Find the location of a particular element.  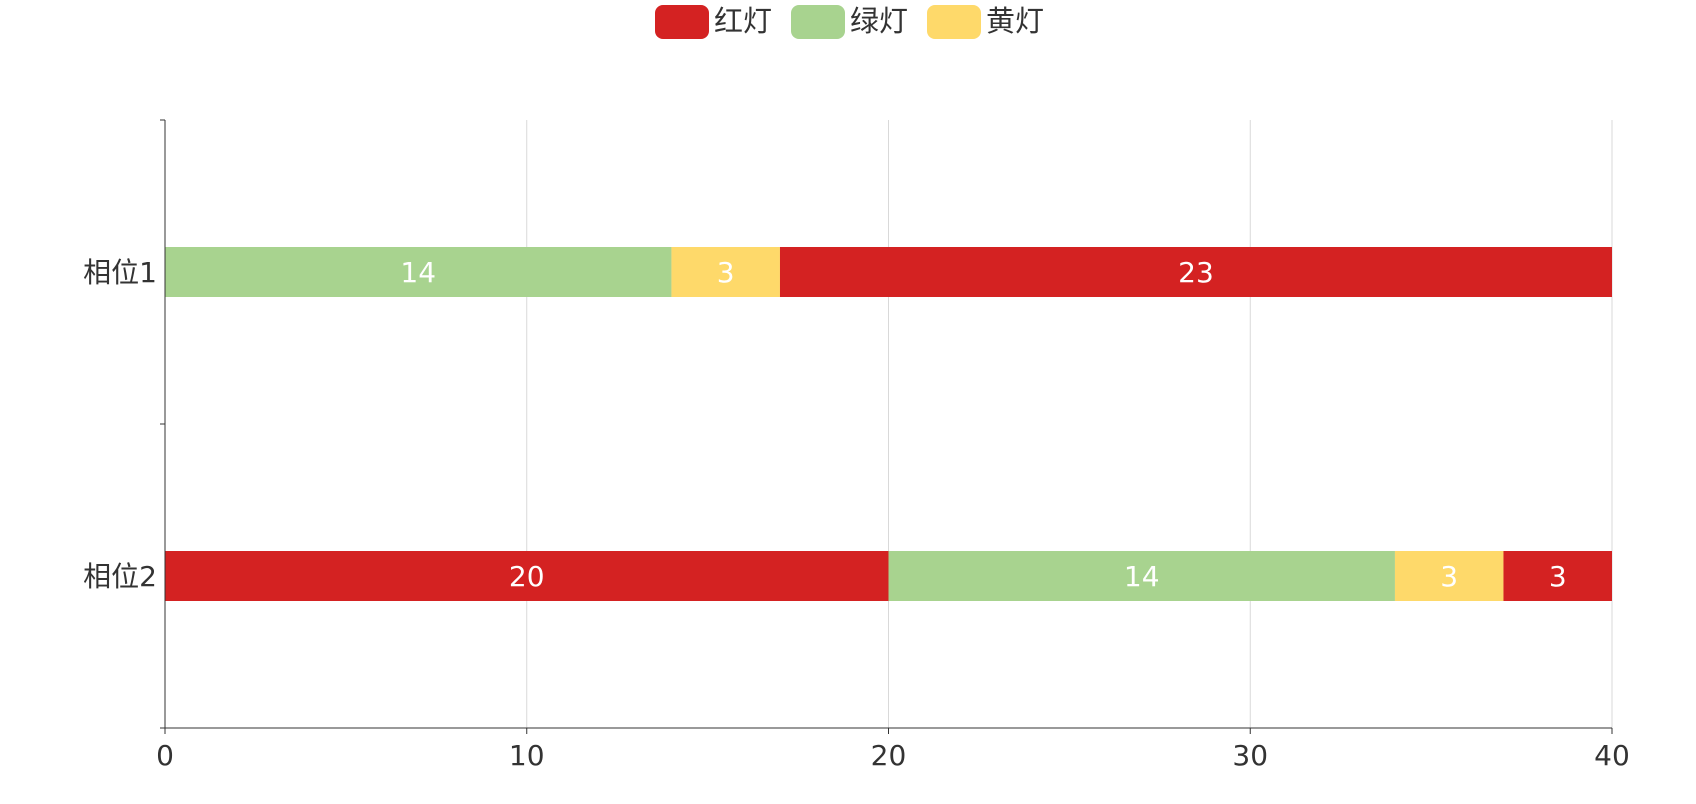

legend: 红灯 绿灯 黄灯 is located at coordinates (849, 21).